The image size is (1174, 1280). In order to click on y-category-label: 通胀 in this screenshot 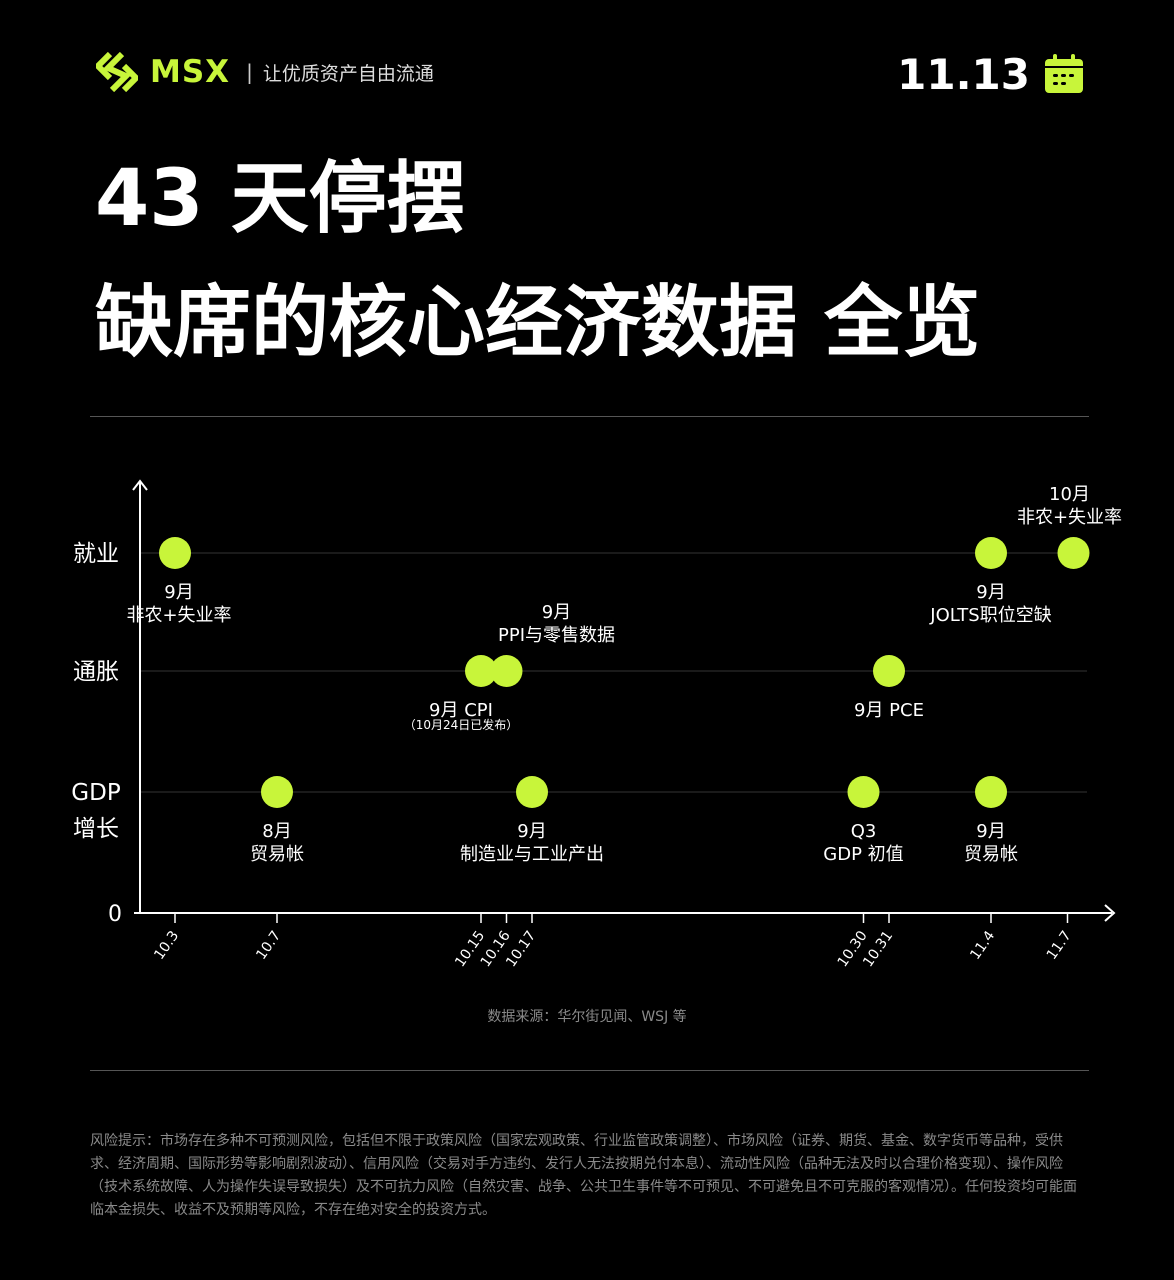, I will do `click(96, 672)`.